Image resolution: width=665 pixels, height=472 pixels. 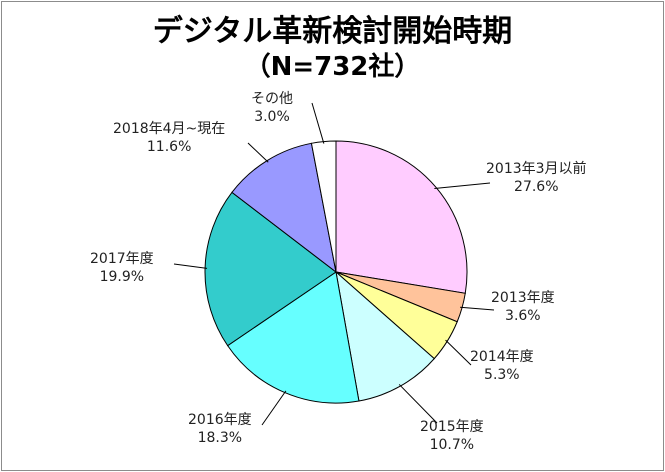 What do you see at coordinates (169, 147) in the screenshot?
I see `slice-value: 11.6%` at bounding box center [169, 147].